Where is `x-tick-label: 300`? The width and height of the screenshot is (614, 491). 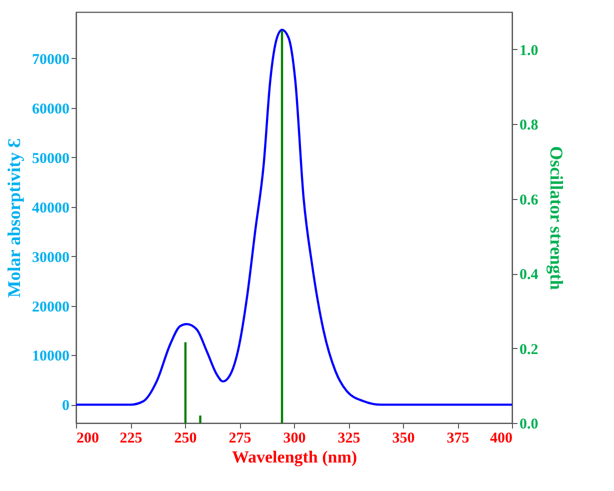 x-tick-label: 300 is located at coordinates (294, 438).